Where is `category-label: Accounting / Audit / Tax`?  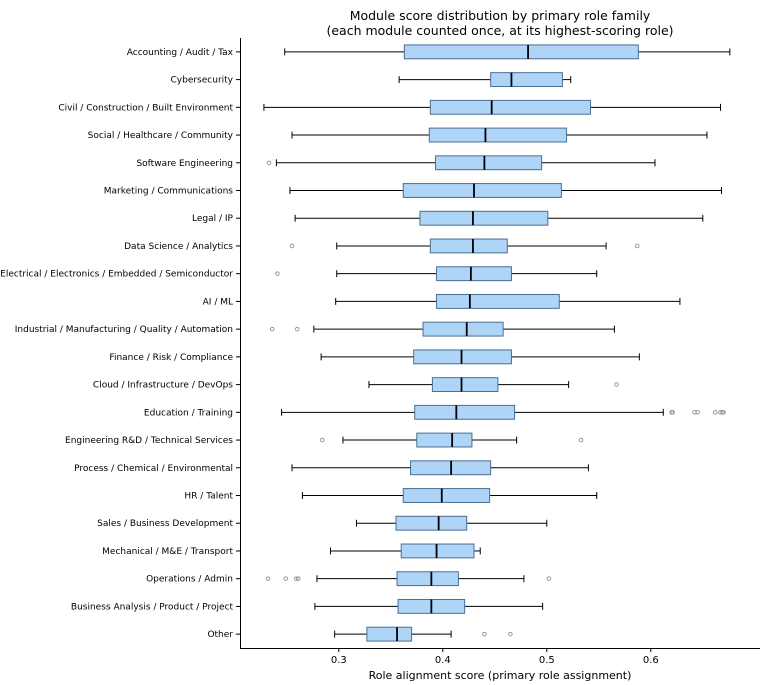 category-label: Accounting / Audit / Tax is located at coordinates (180, 53).